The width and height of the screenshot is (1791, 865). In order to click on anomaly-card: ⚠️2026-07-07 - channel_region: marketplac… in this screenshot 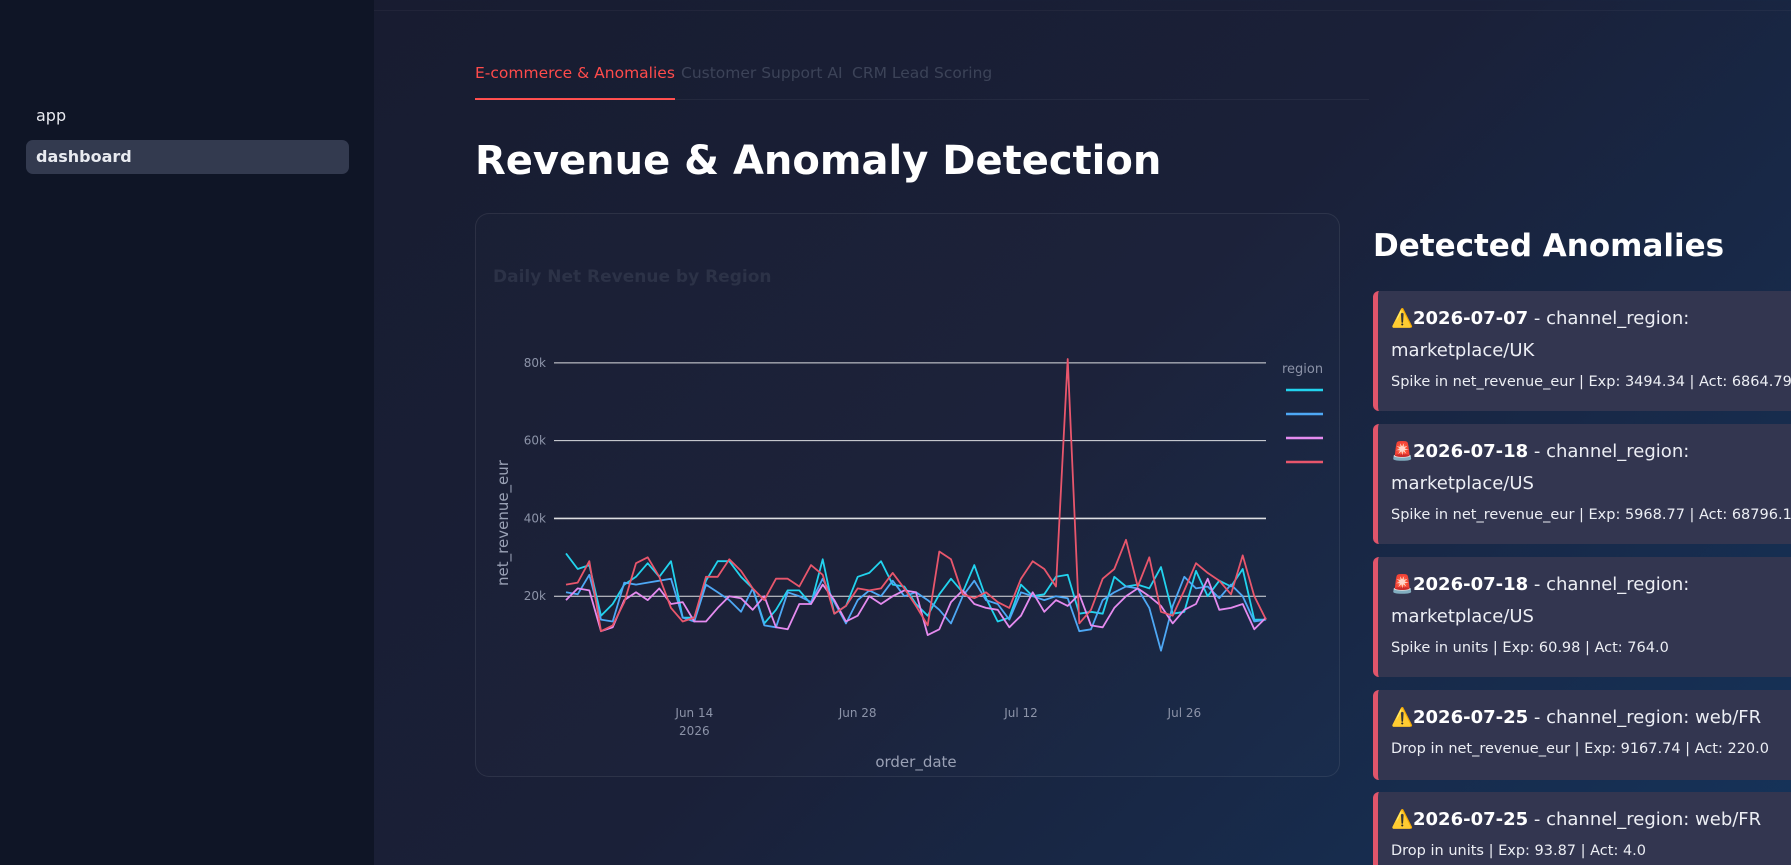, I will do `click(1582, 351)`.